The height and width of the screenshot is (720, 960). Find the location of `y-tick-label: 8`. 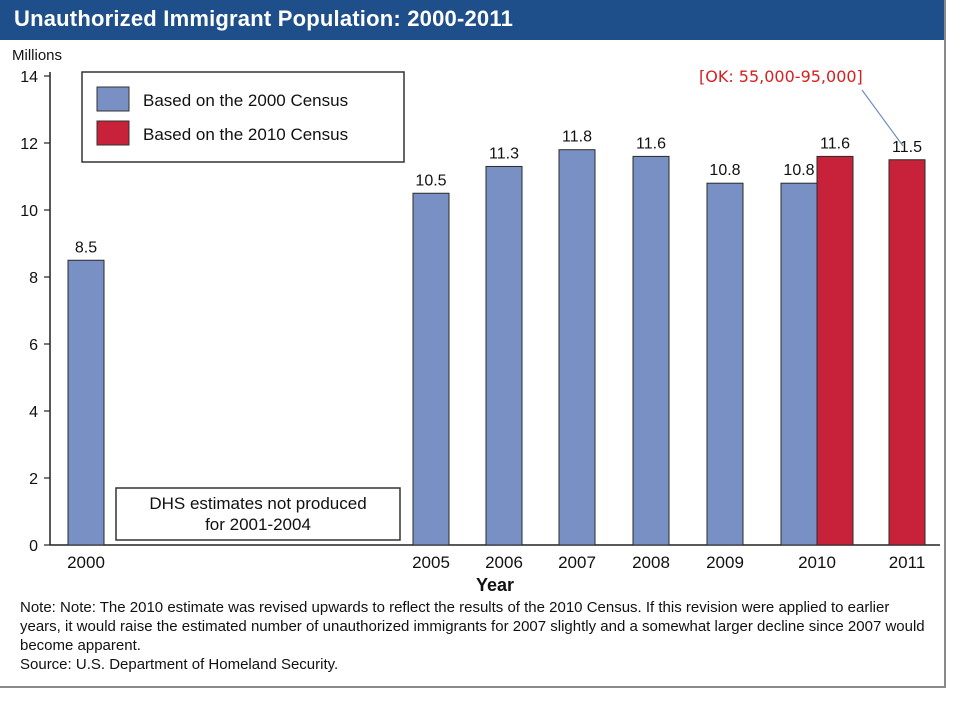

y-tick-label: 8 is located at coordinates (33, 278).